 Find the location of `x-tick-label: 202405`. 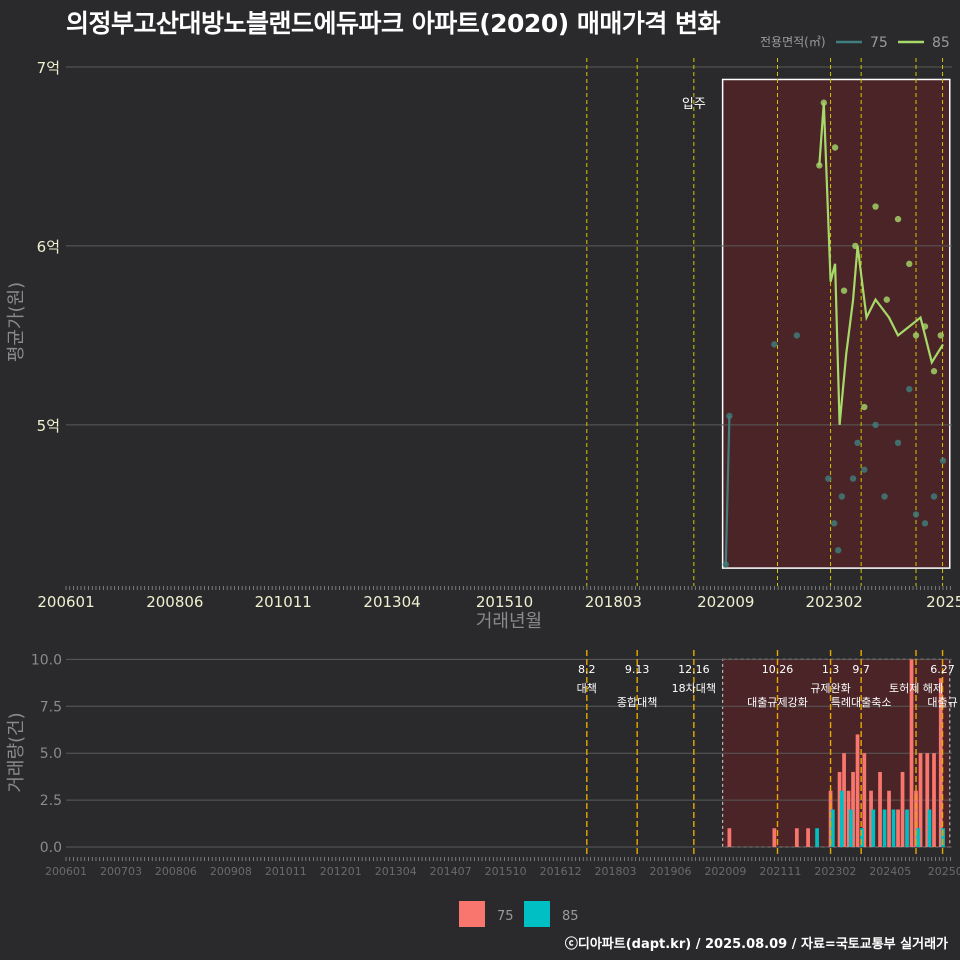

x-tick-label: 202405 is located at coordinates (890, 871).